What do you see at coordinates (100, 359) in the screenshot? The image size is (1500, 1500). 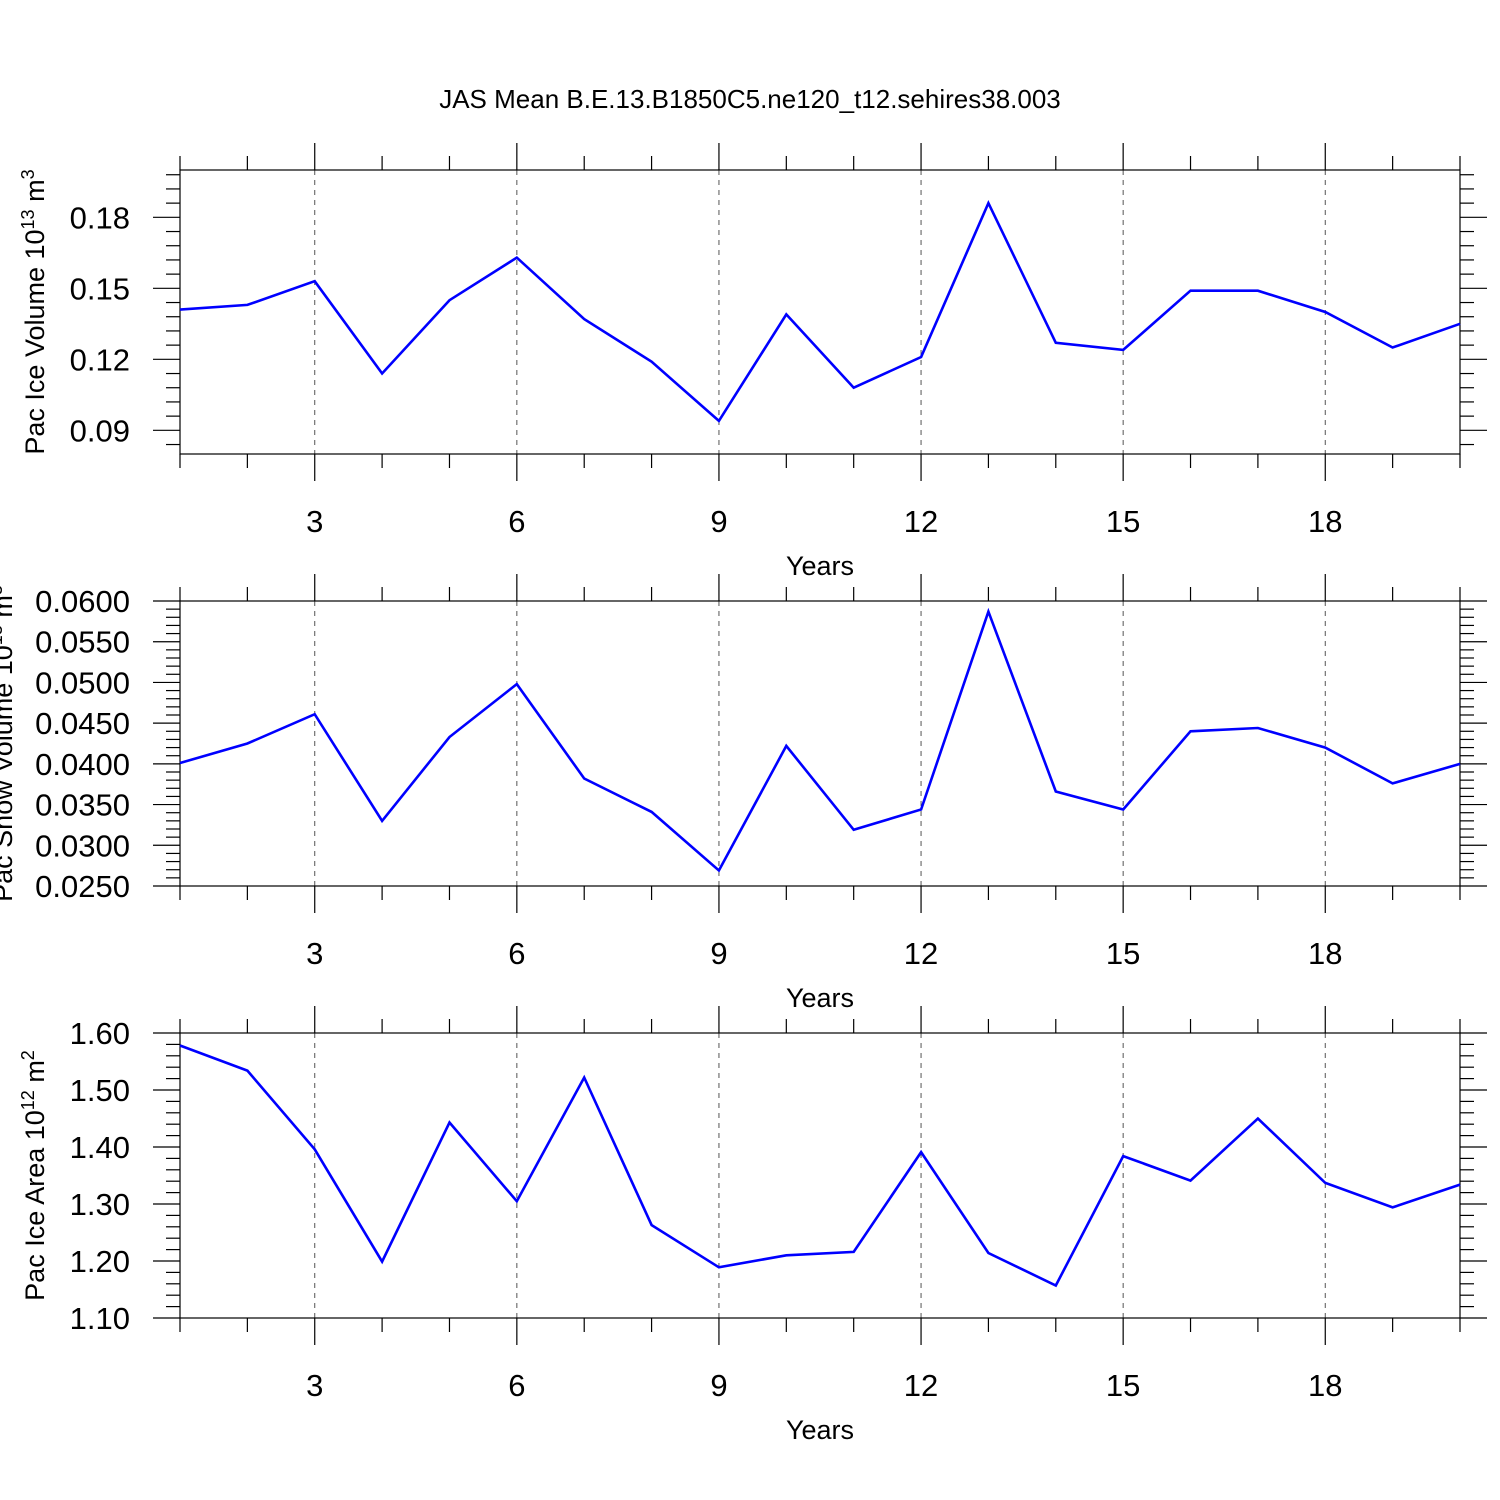 I see `y-tick-label: 0.12` at bounding box center [100, 359].